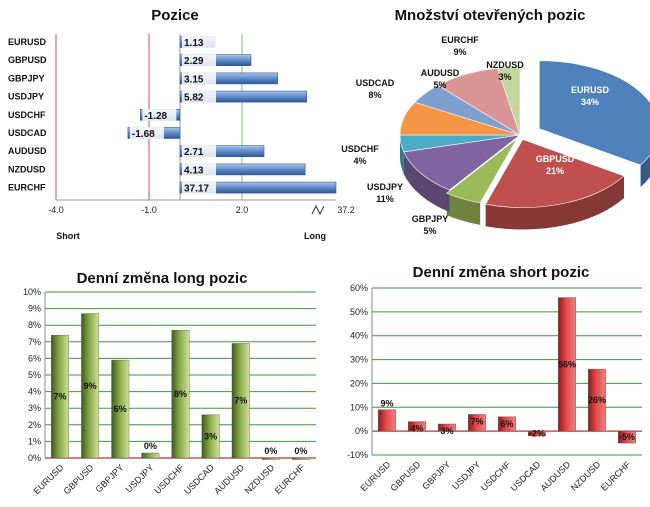 The image size is (650, 507). What do you see at coordinates (155, 116) in the screenshot?
I see `positions-value-label: -1.28` at bounding box center [155, 116].